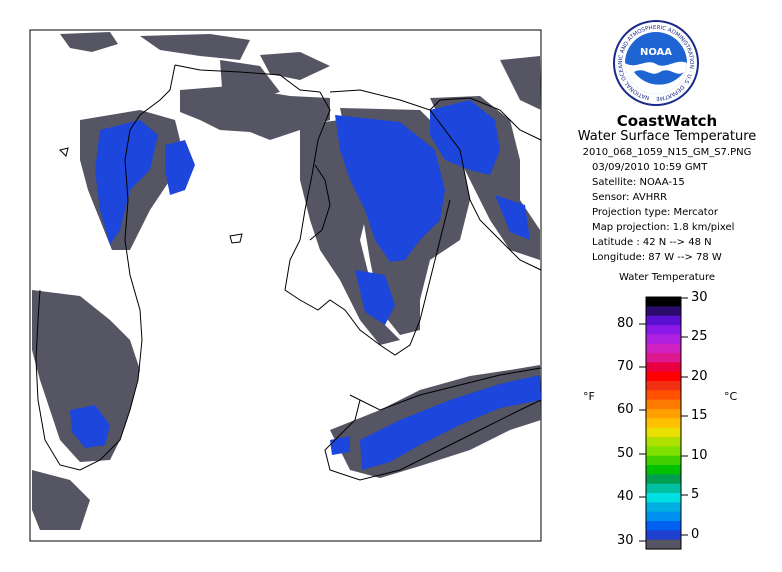 The height and width of the screenshot is (572, 782). I want to click on satellite: Satellite: NOAA-15, so click(638, 182).